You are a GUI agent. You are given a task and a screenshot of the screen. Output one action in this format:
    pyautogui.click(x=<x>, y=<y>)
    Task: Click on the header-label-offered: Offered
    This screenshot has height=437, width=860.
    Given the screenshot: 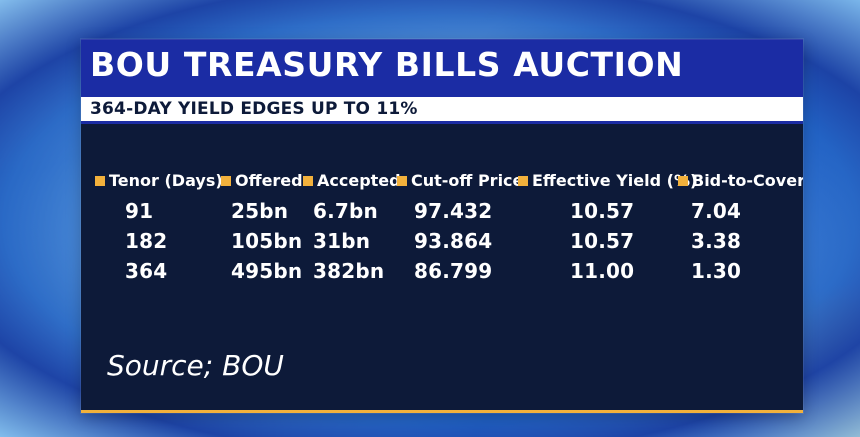 What is the action you would take?
    pyautogui.click(x=269, y=180)
    